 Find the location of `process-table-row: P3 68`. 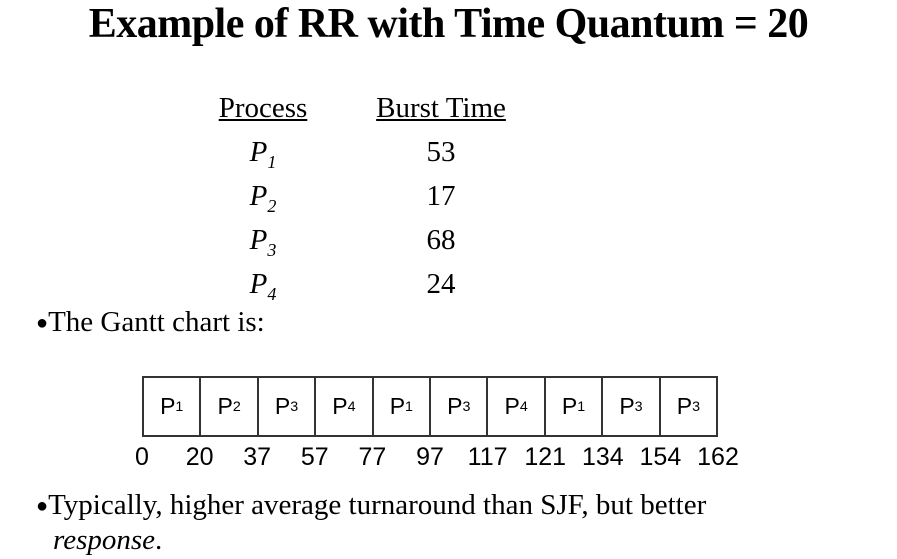

process-table-row: P3 68 is located at coordinates (368, 240).